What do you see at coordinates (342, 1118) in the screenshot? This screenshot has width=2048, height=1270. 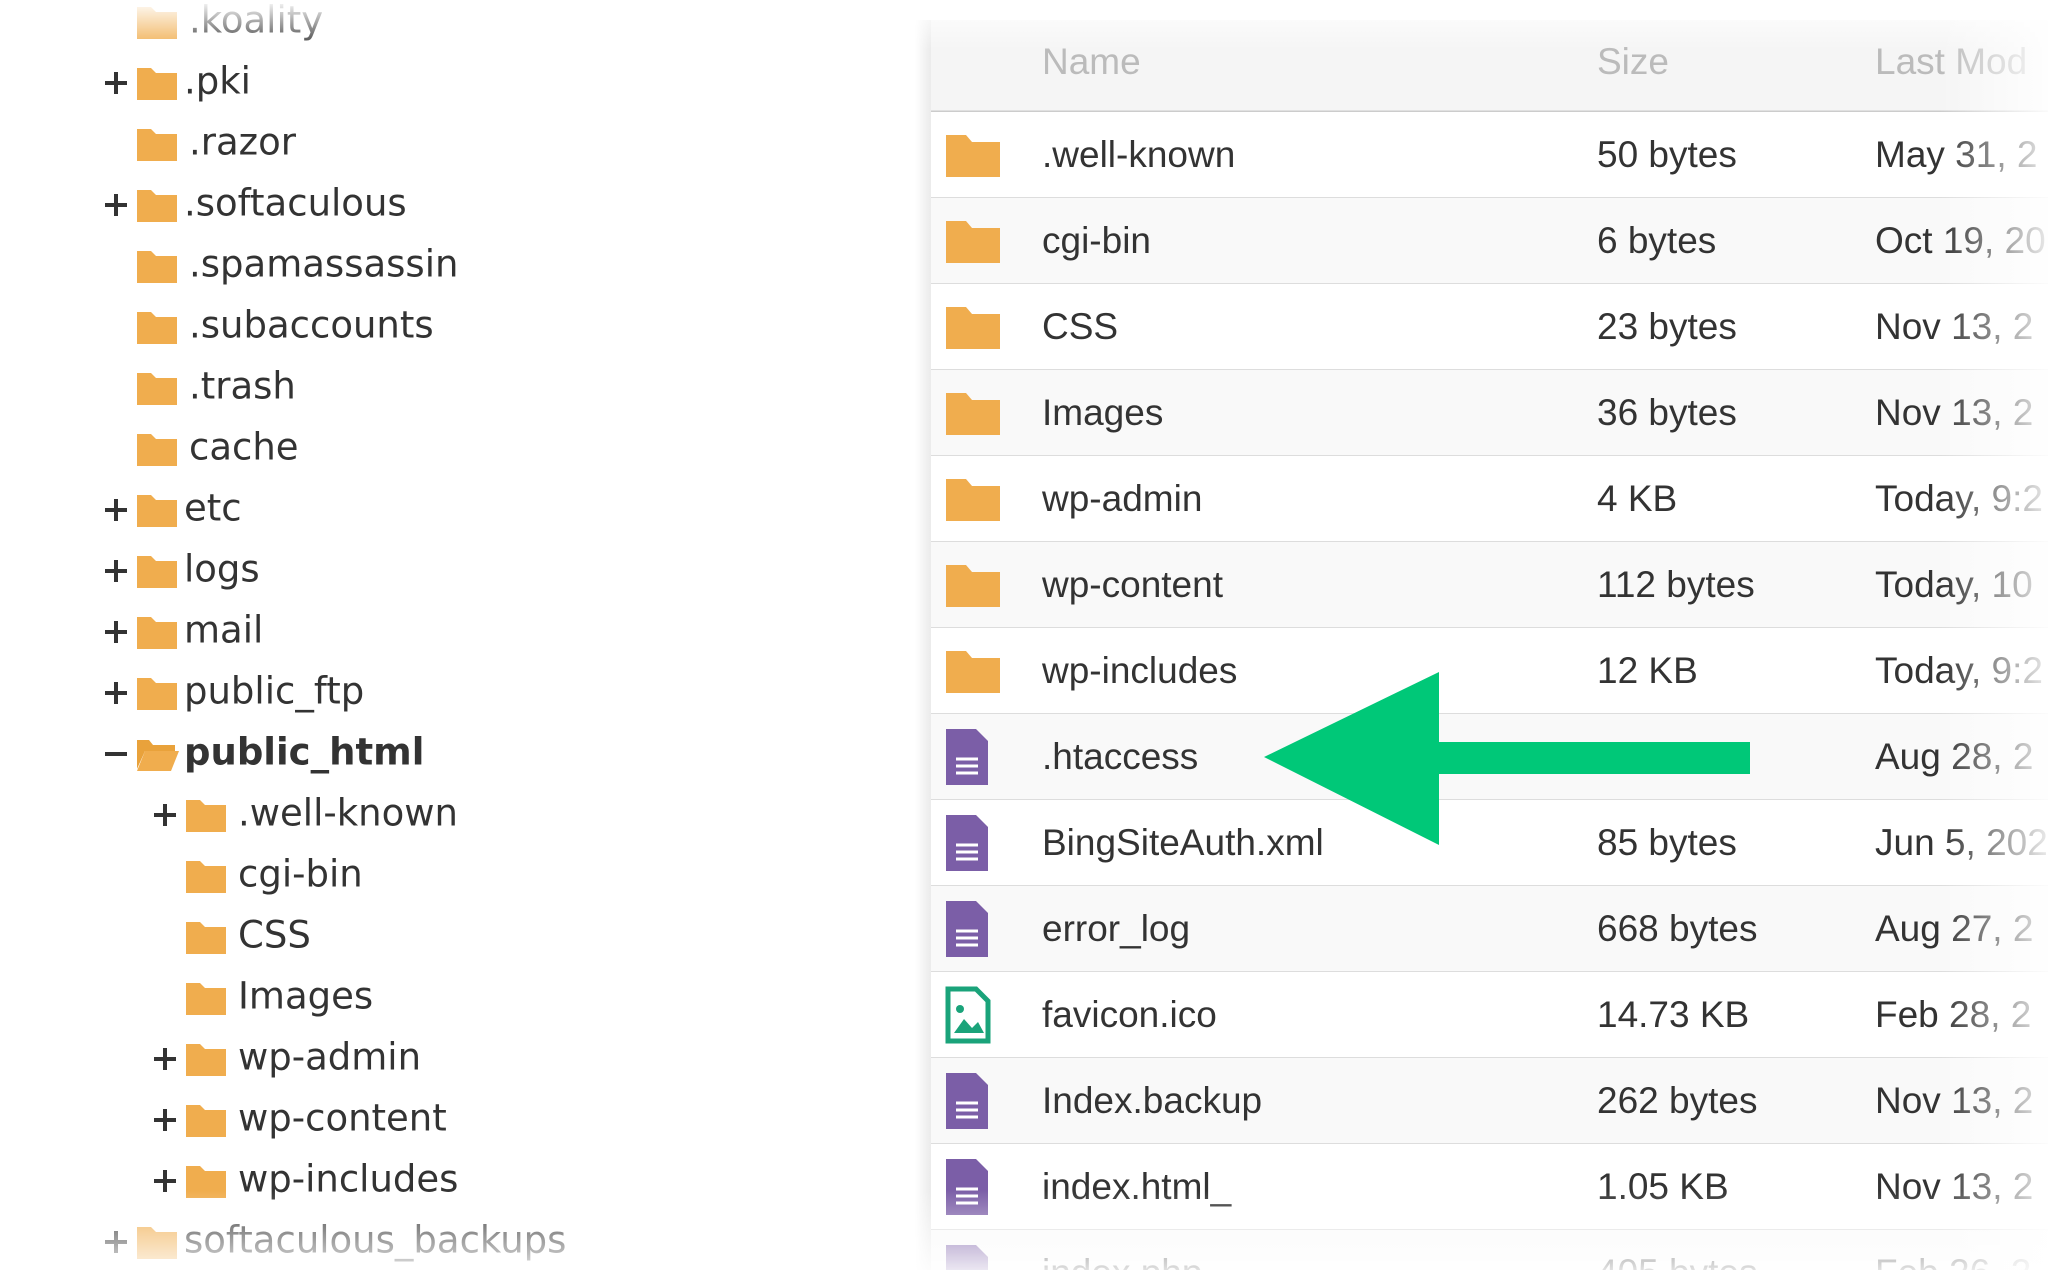 I see `tree-label: wp-content` at bounding box center [342, 1118].